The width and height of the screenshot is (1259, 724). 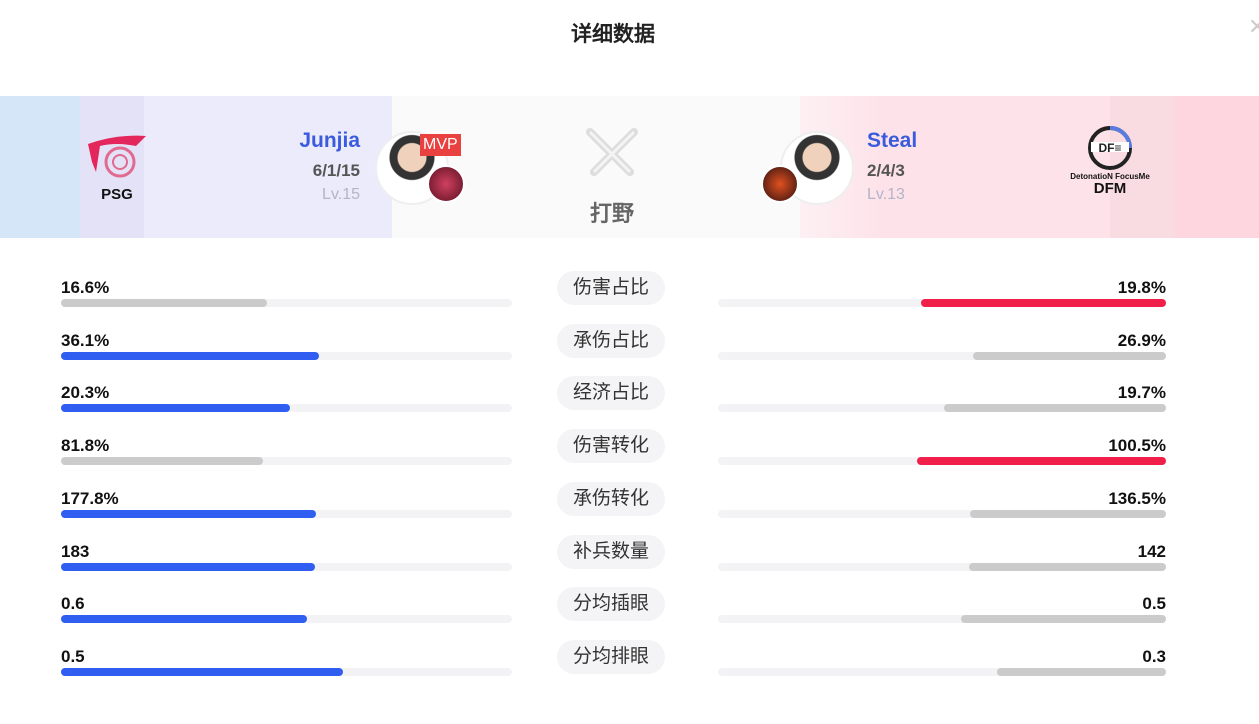 I want to click on stat-label: 经济占比, so click(x=611, y=393).